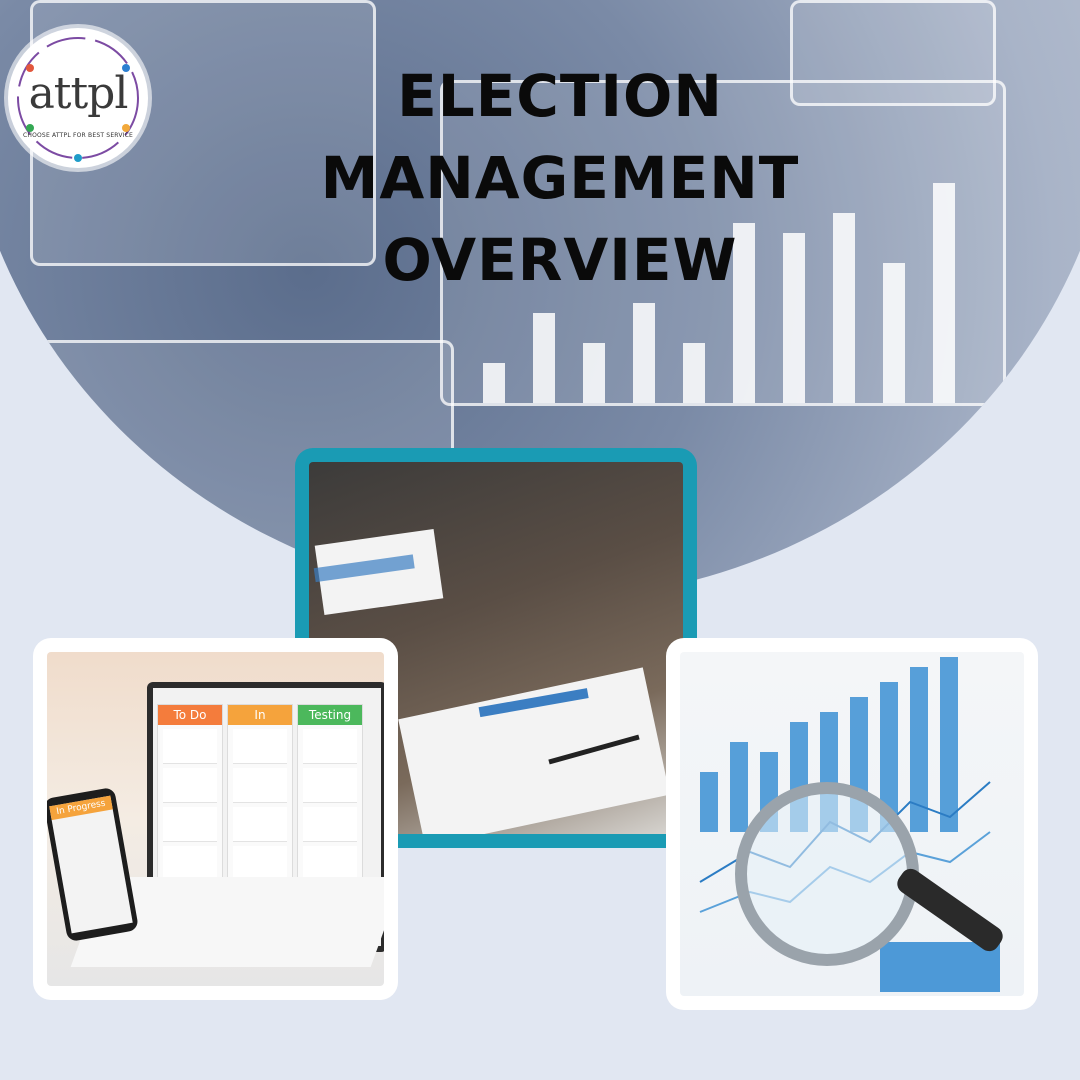 This screenshot has width=1080, height=1080. I want to click on background-candle-panel, so click(893, 53).